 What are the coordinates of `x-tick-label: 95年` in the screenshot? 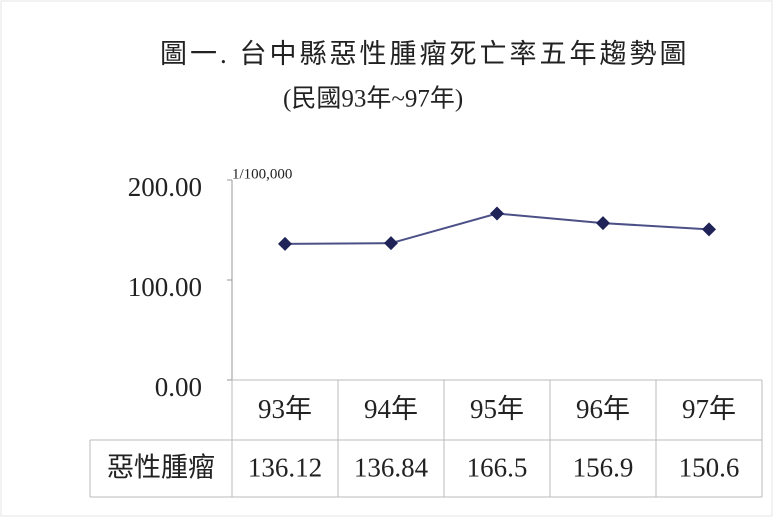 It's located at (497, 409).